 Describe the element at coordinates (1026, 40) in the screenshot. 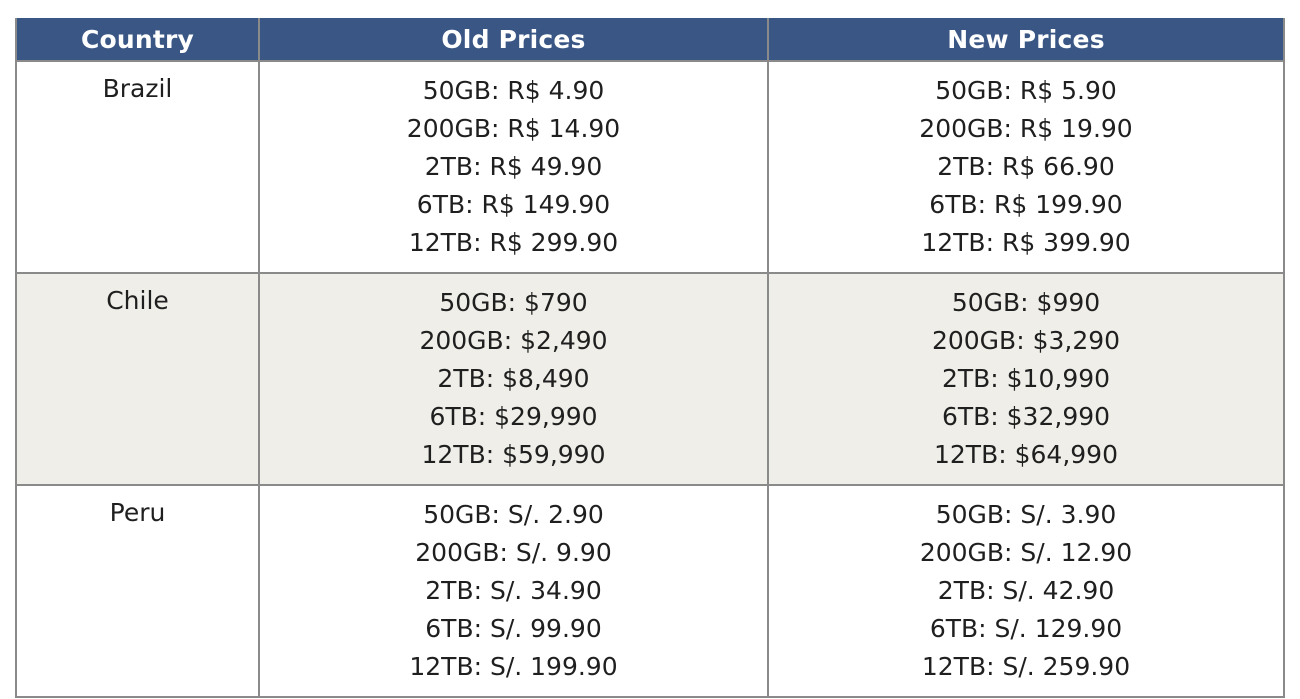

I see `header-new-prices: New Prices` at that location.